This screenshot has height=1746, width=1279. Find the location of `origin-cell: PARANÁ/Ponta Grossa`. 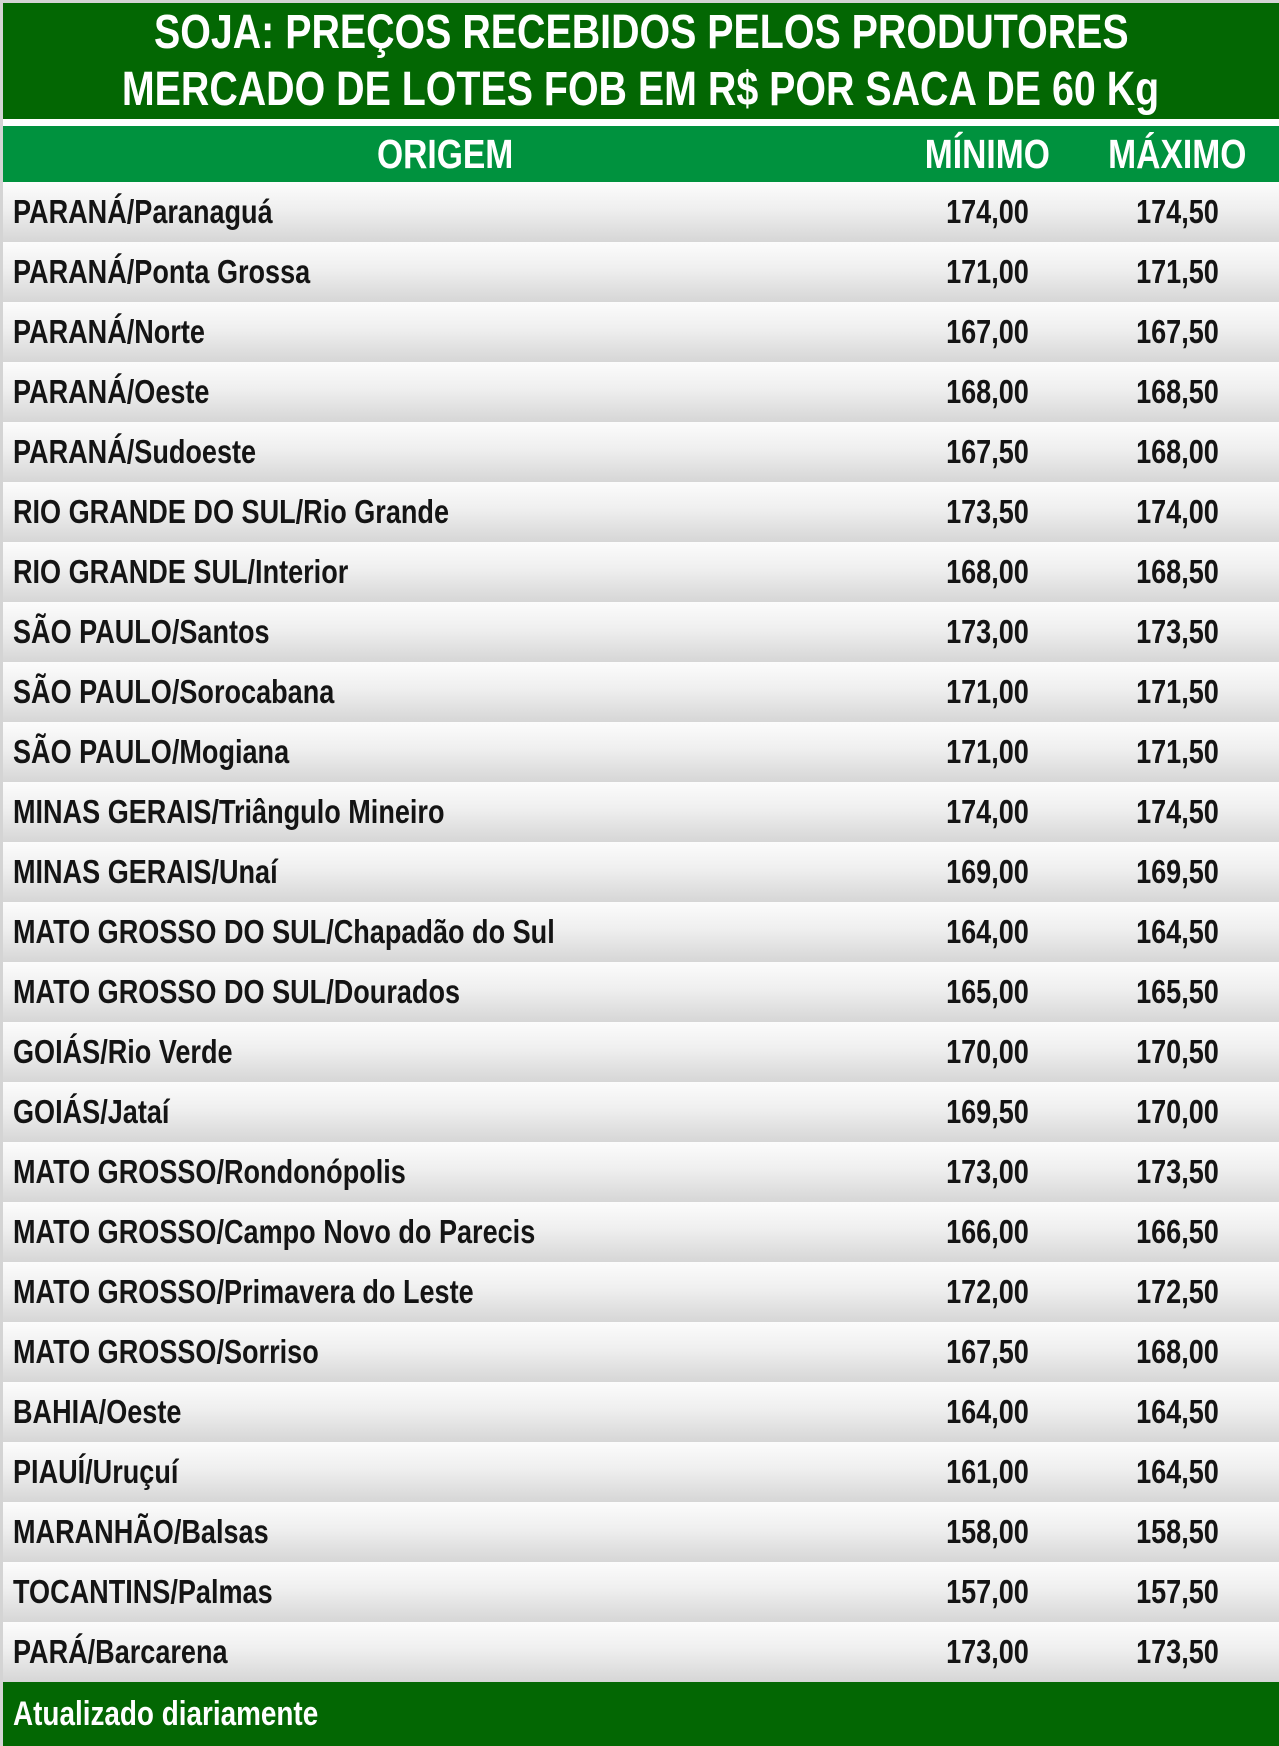

origin-cell: PARANÁ/Ponta Grossa is located at coordinates (445, 272).